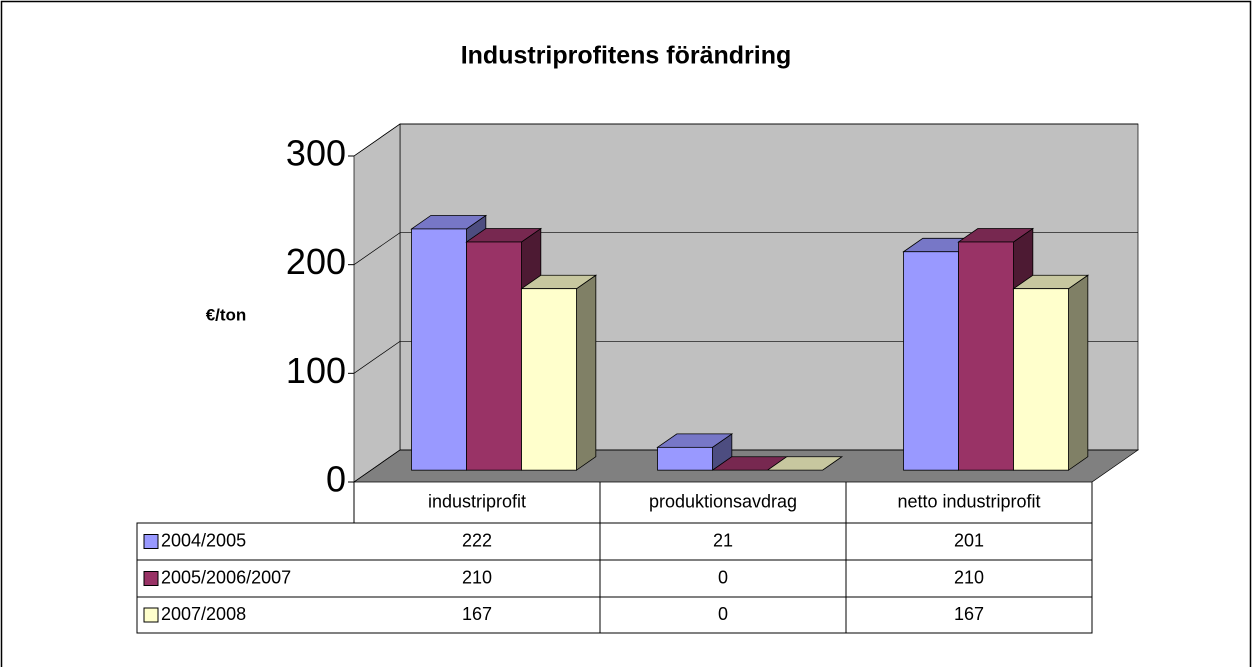 Image resolution: width=1252 pixels, height=667 pixels. I want to click on legend-label: 2005/2006/2007, so click(226, 577).